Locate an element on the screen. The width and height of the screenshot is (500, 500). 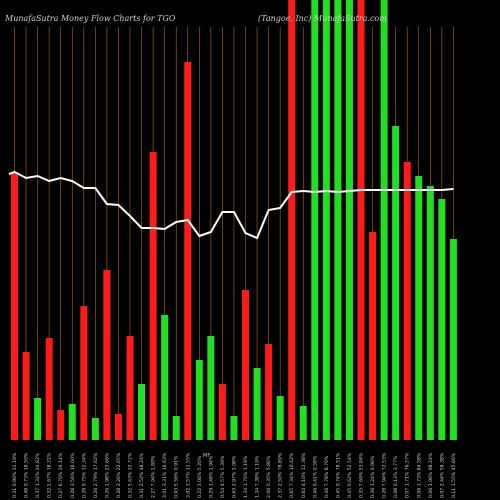
x-tick-label: 0.26 1.98% 23.66% is located at coordinates (107, 475).